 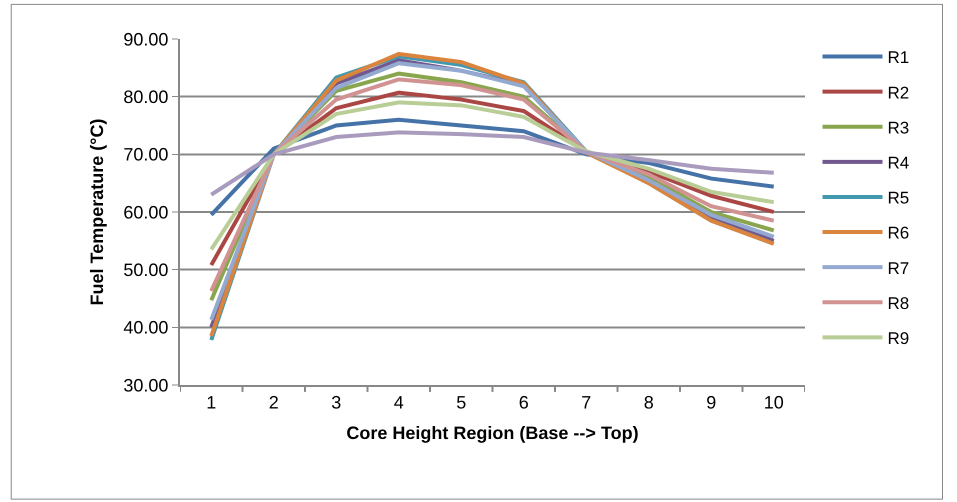 I want to click on x-tick-label: 1, so click(x=211, y=402).